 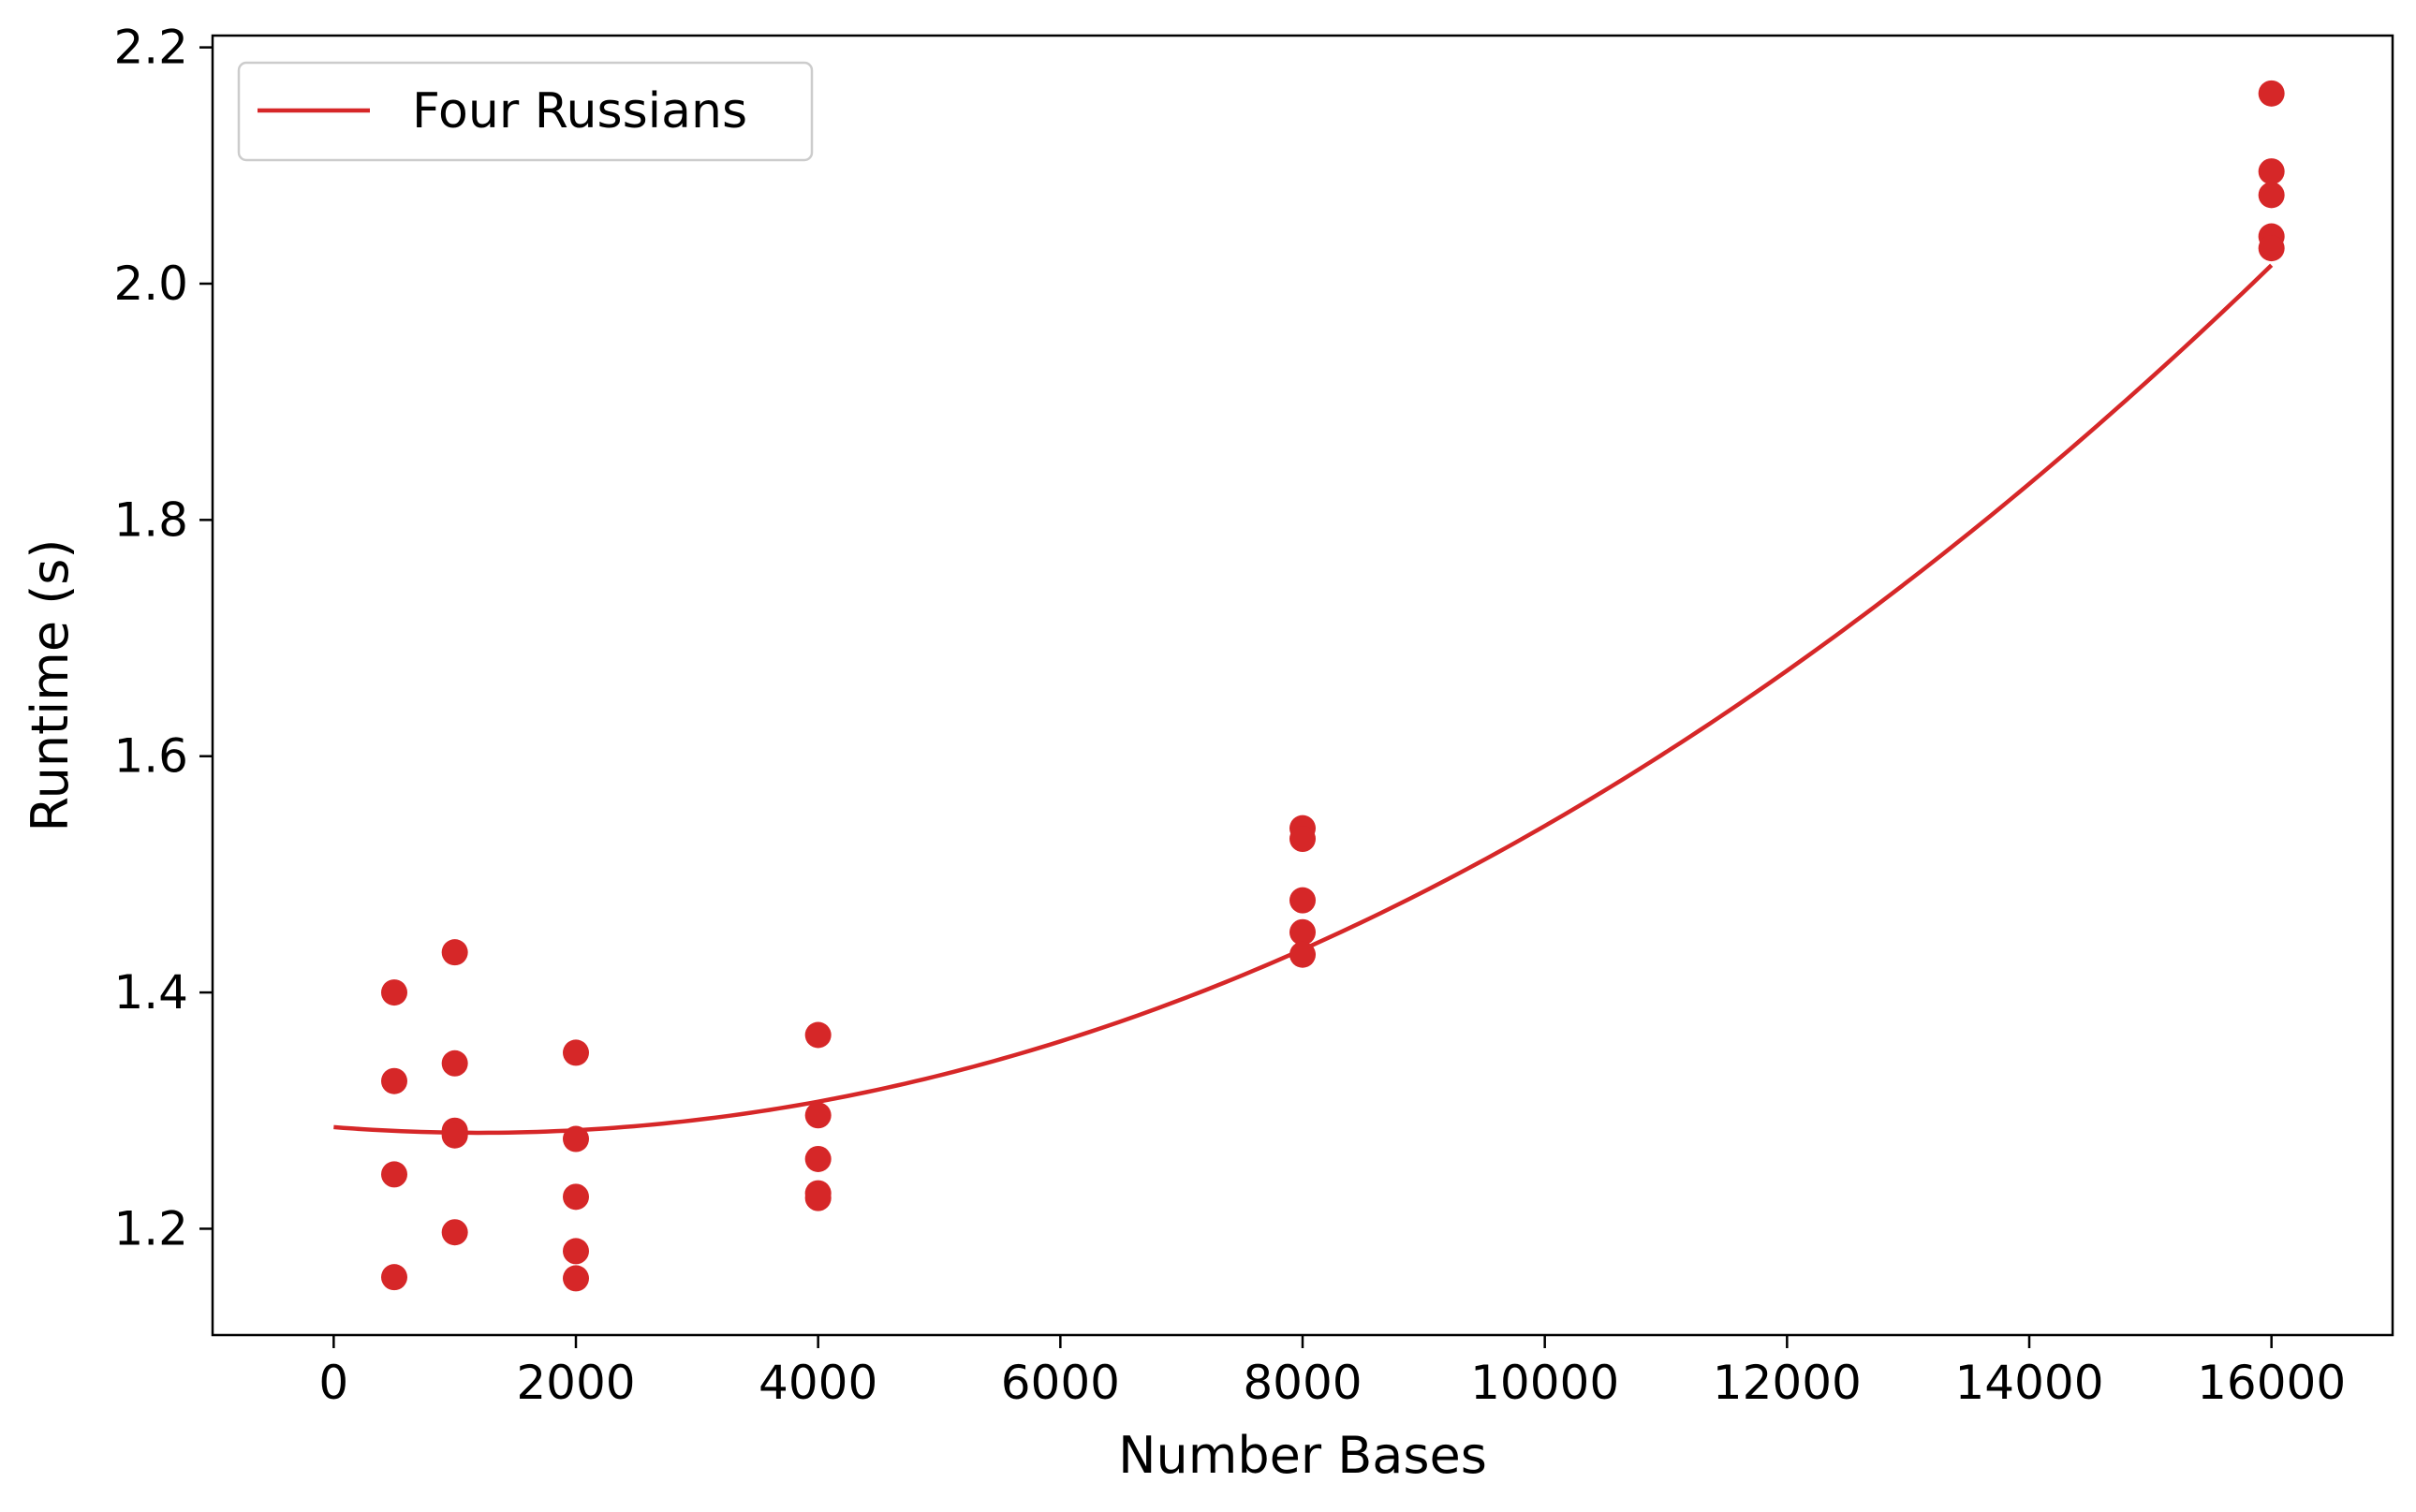 I want to click on x-axis-label: Number Bases, so click(x=1302, y=1455).